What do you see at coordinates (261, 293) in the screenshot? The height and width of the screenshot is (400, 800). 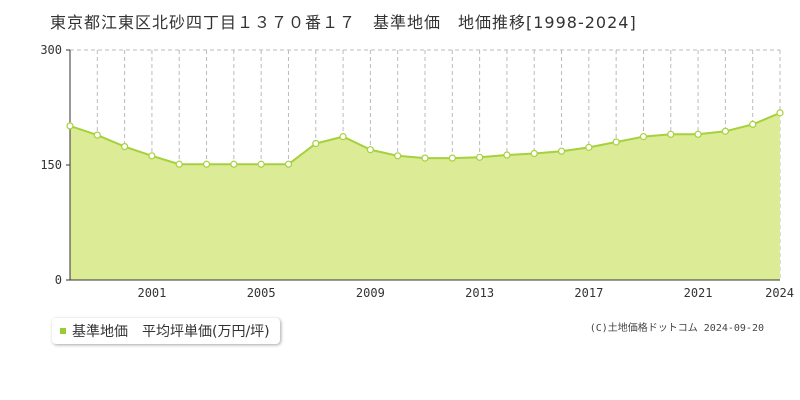 I see `x-tick-label: 2005` at bounding box center [261, 293].